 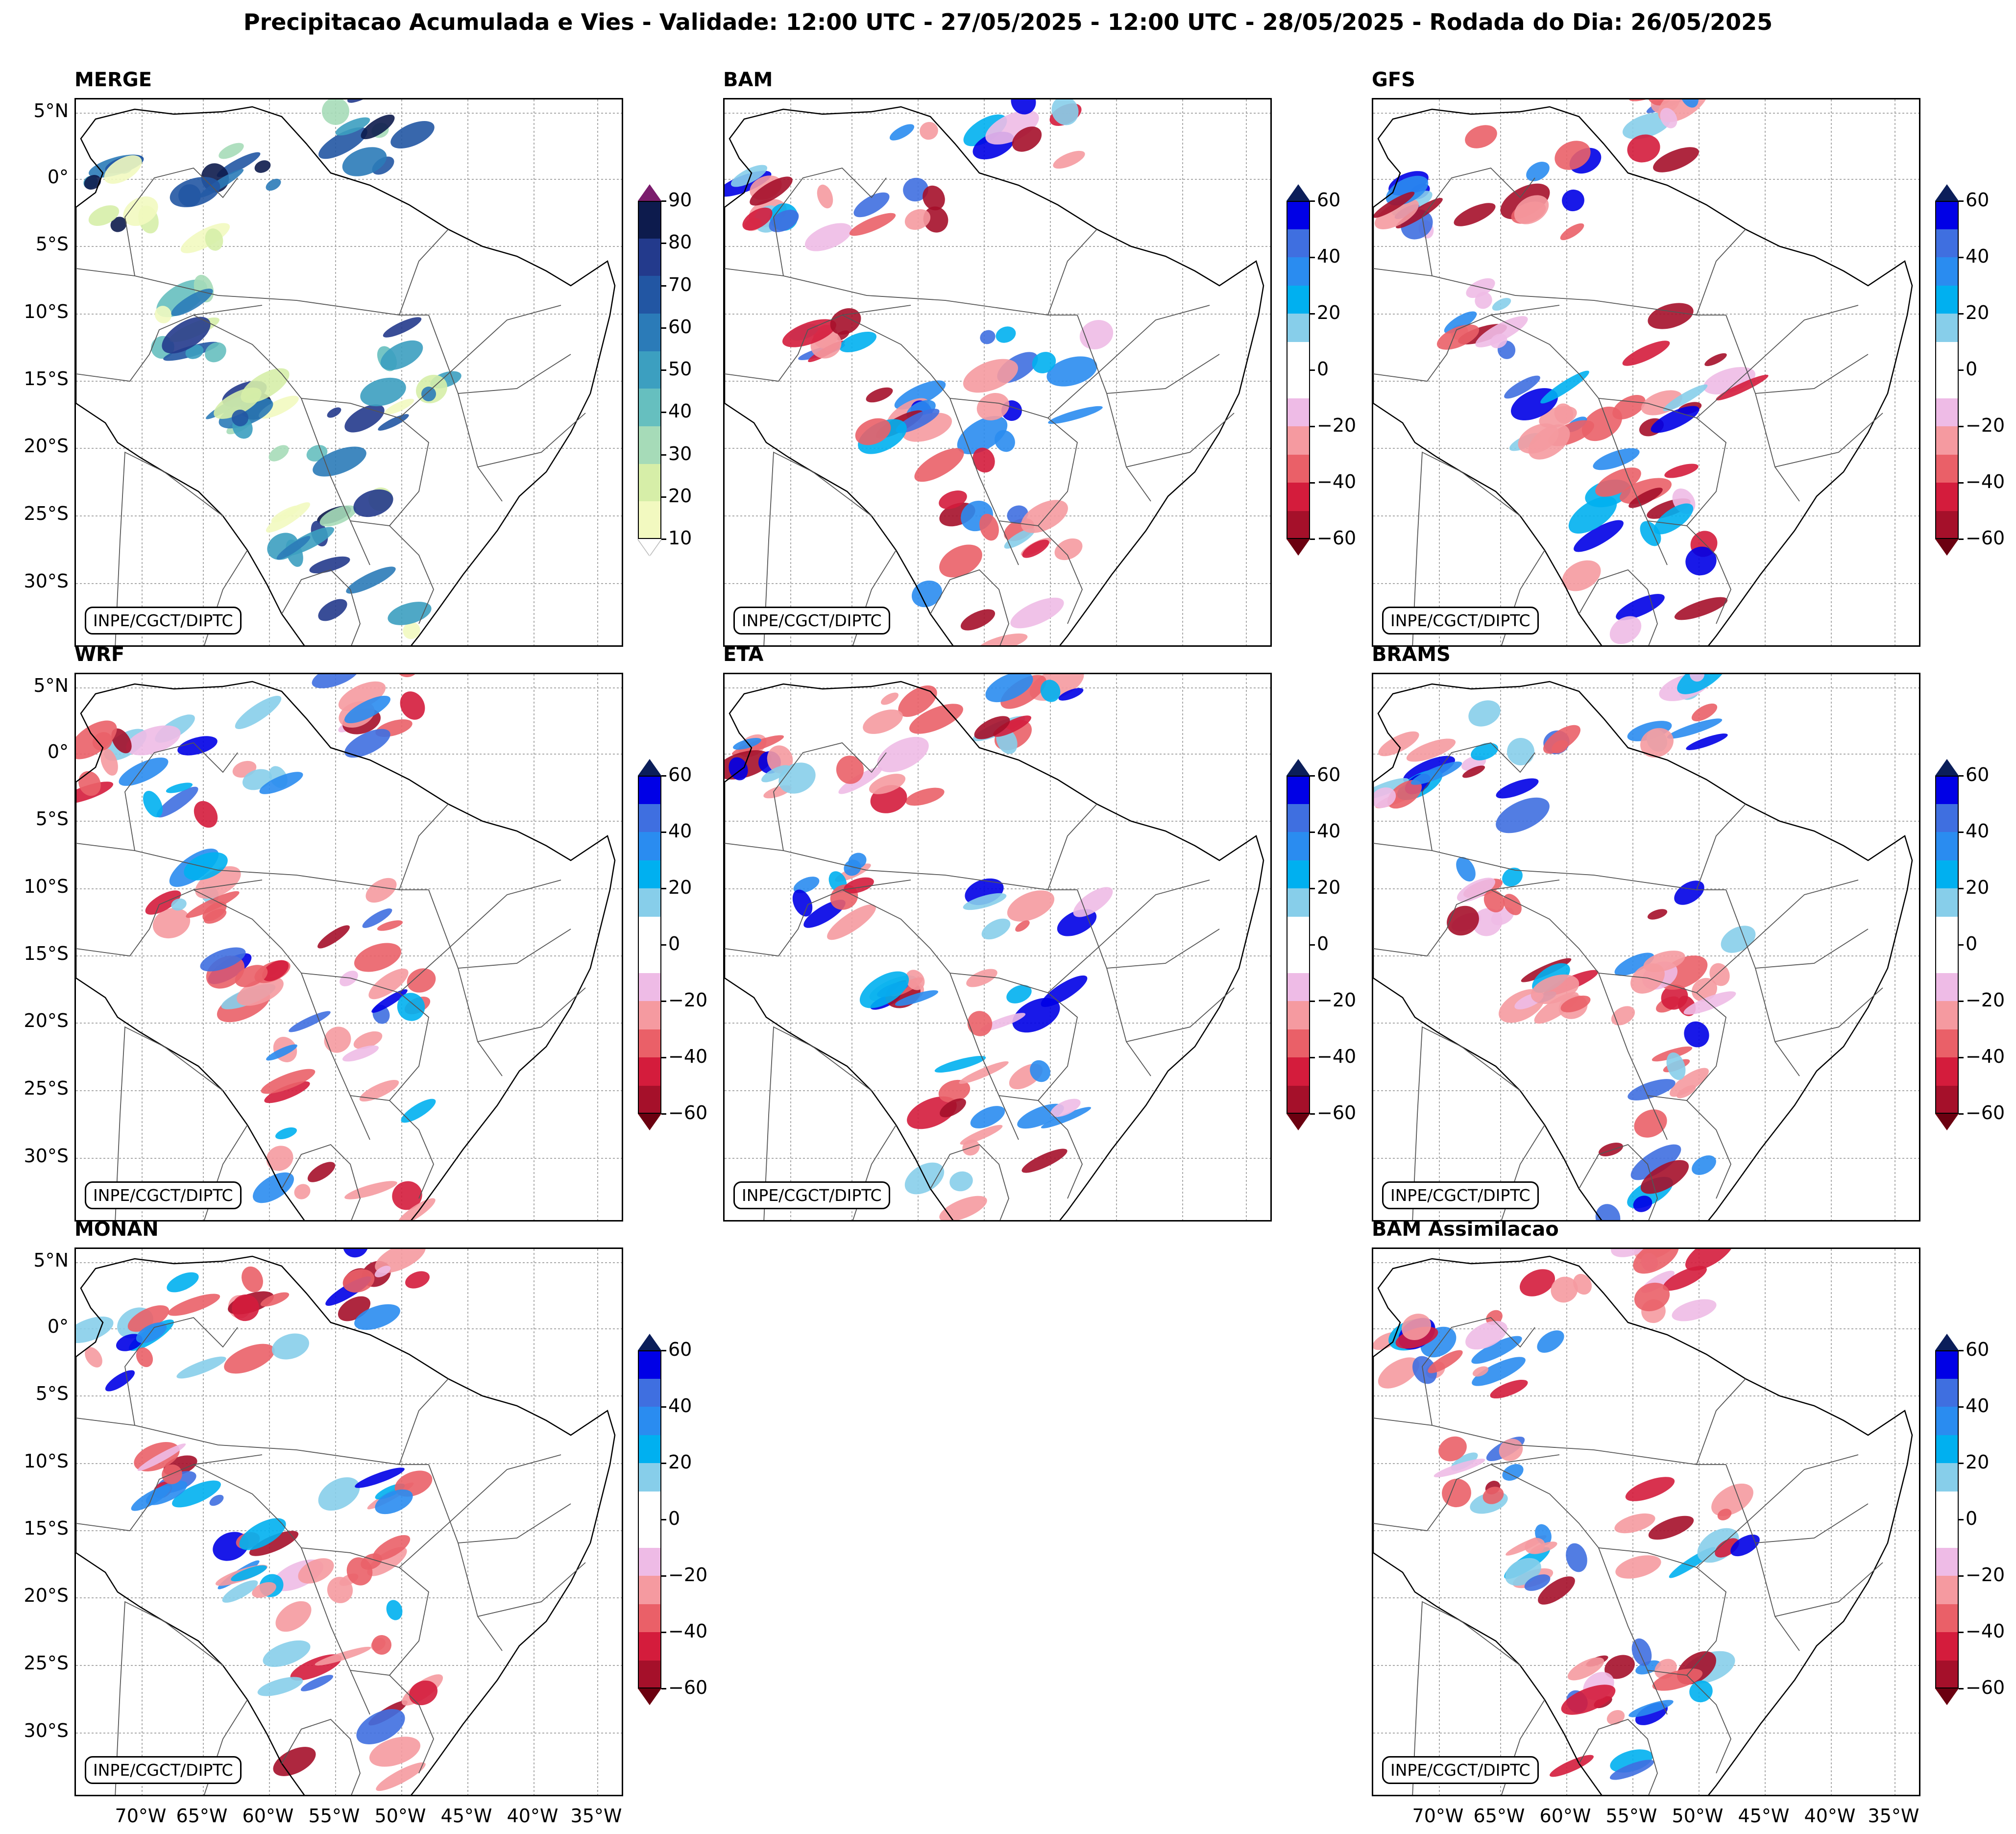 What do you see at coordinates (52, 244) in the screenshot?
I see `lat-label: 5°S` at bounding box center [52, 244].